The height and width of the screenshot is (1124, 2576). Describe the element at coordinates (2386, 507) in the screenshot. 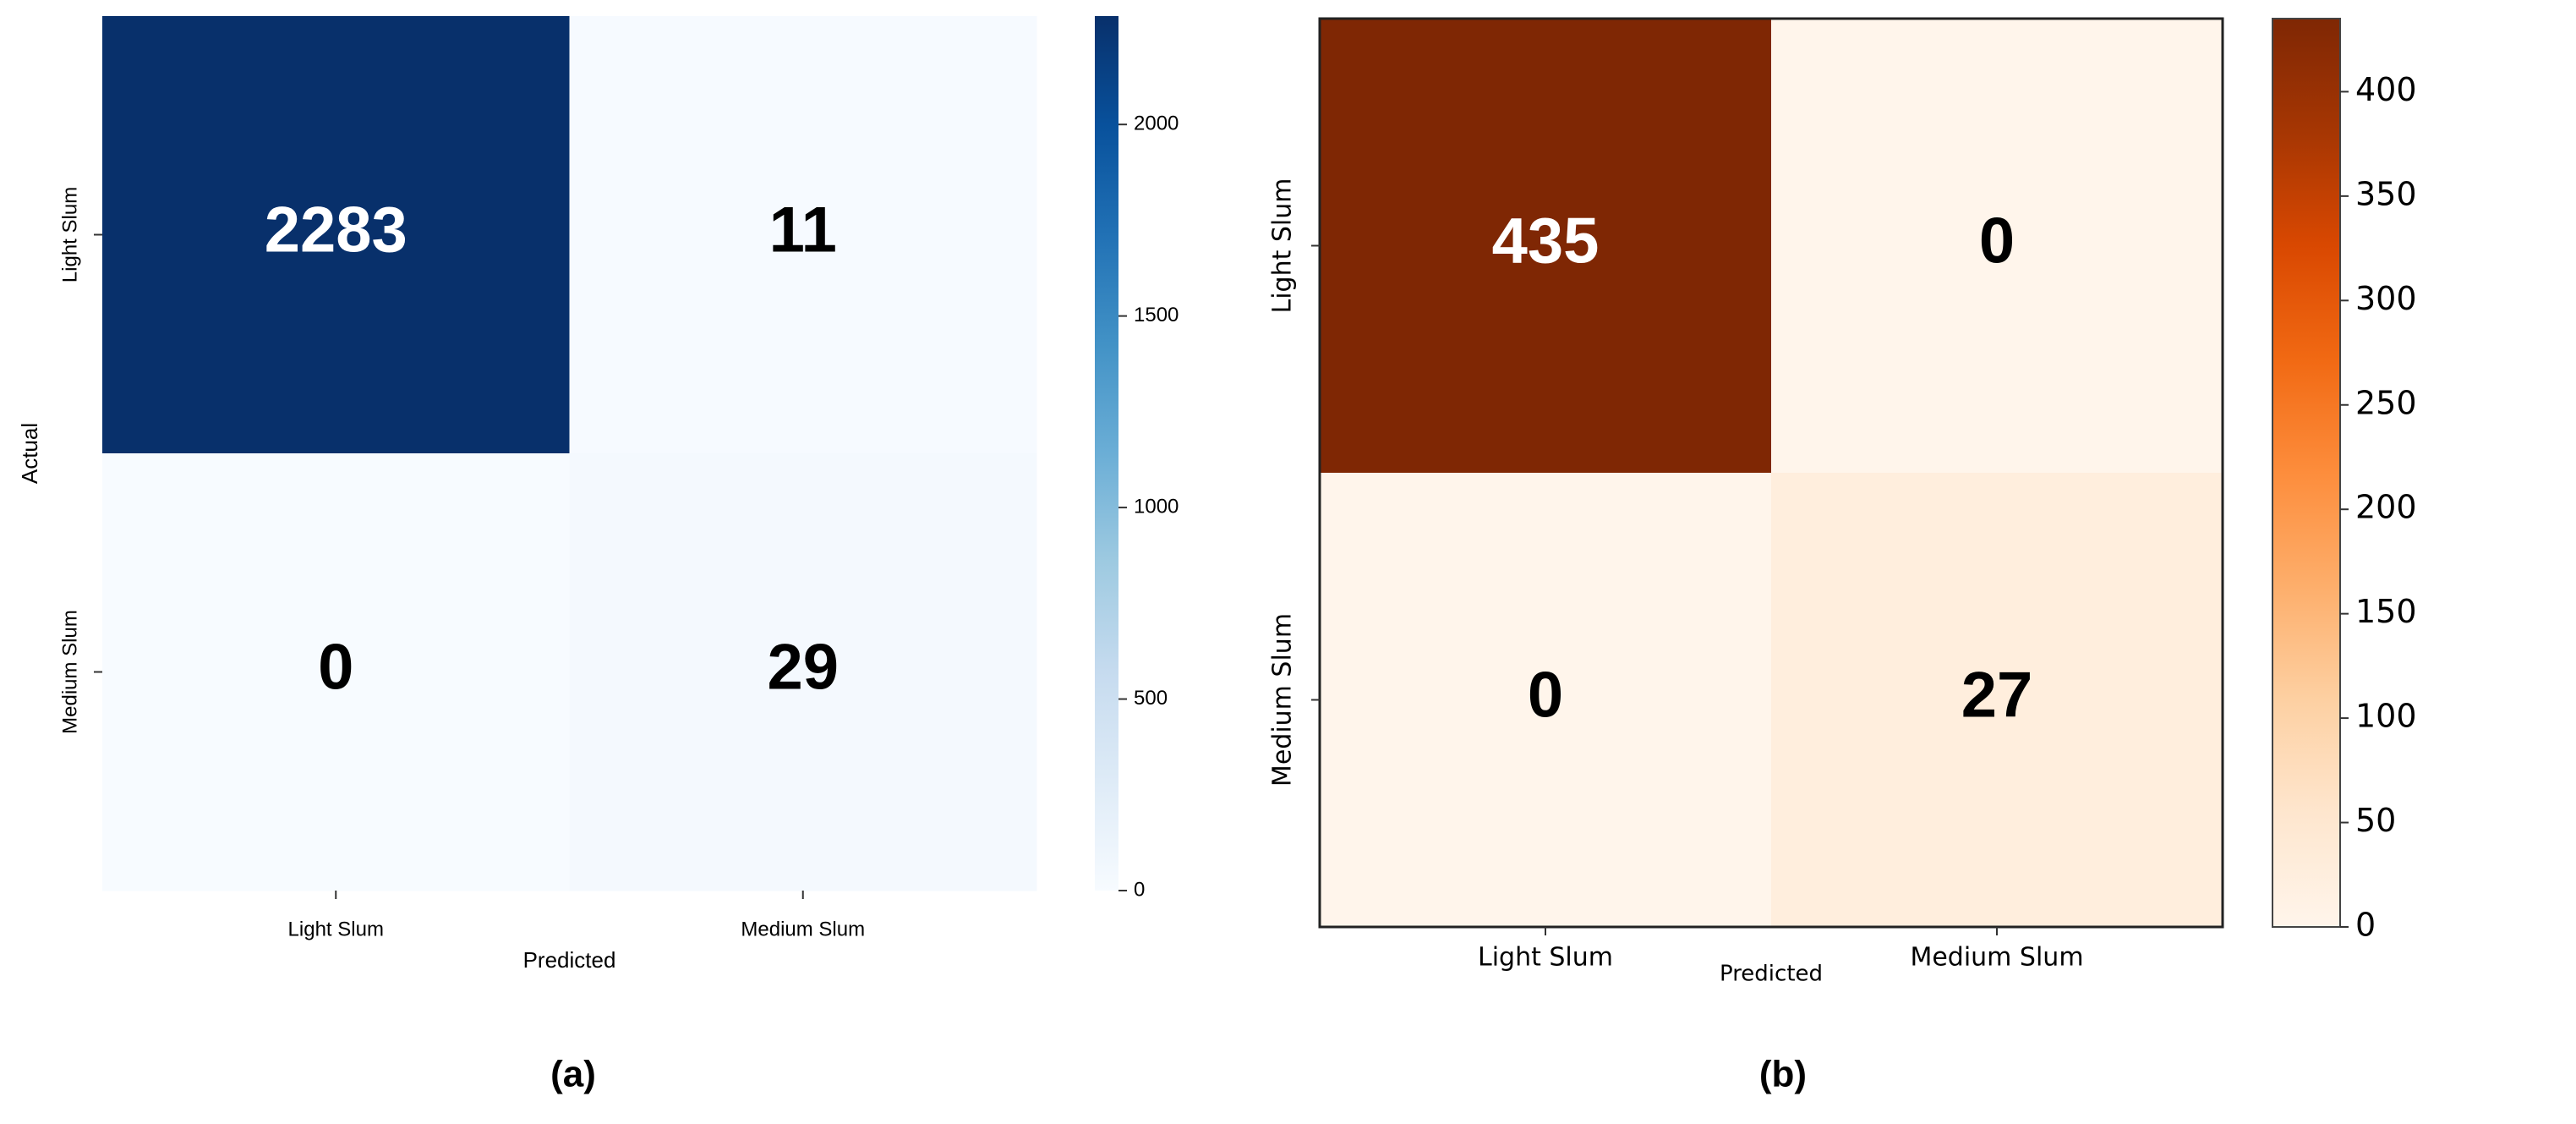

I see `colorbar-tick-label: 200` at that location.